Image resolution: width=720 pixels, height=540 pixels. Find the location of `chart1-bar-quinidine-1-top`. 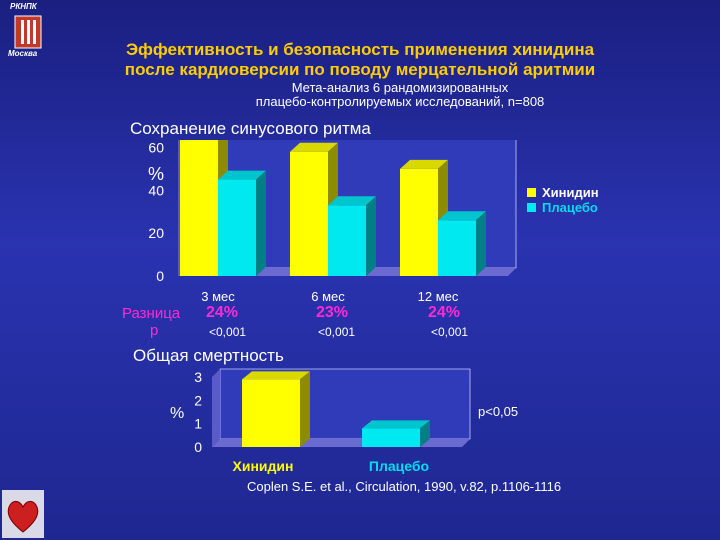

chart1-bar-quinidine-1-top is located at coordinates (314, 147).